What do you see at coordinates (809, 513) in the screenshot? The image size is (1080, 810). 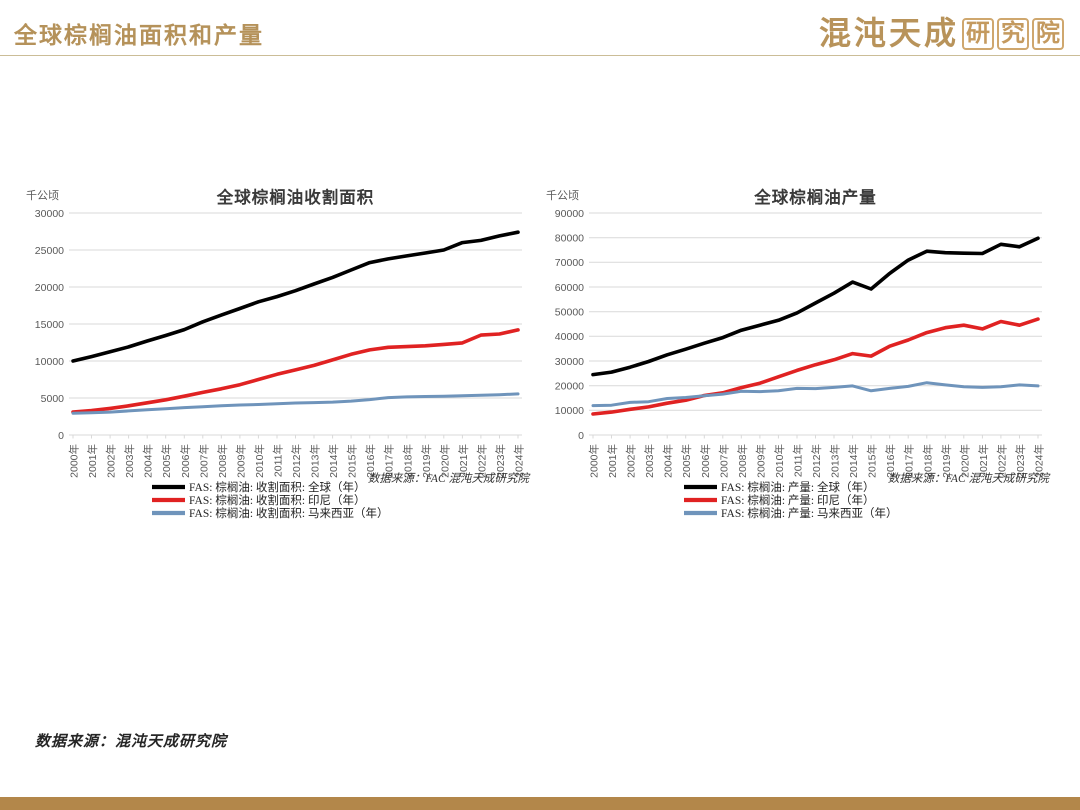 I see `legend-label-3: FAS: 棕榈油: 产量: 马来西亚（年）` at bounding box center [809, 513].